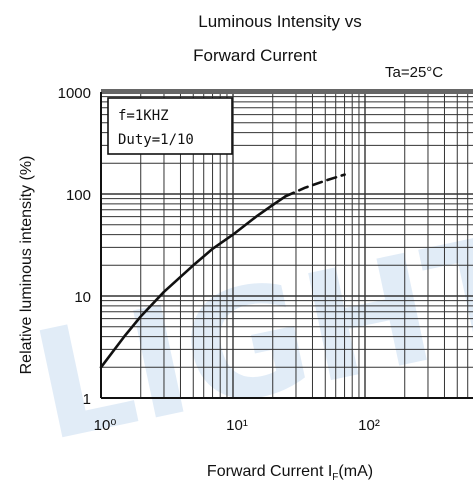  I want to click on legend-text-line: f=1KHZ, so click(143, 116).